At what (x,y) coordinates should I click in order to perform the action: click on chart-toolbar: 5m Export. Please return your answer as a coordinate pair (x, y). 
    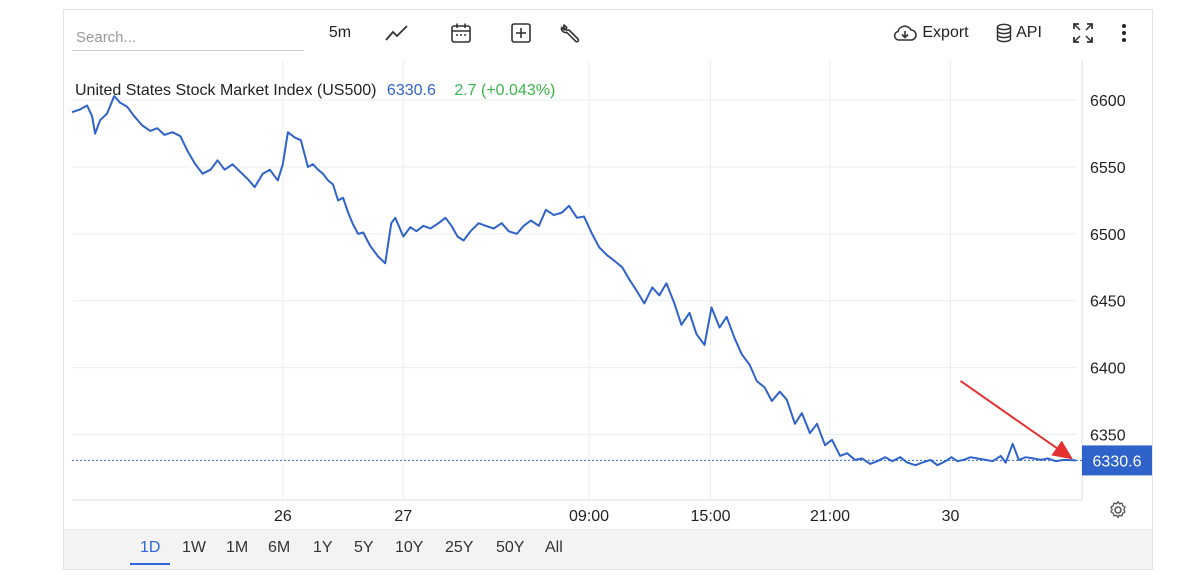
    Looking at the image, I should click on (608, 35).